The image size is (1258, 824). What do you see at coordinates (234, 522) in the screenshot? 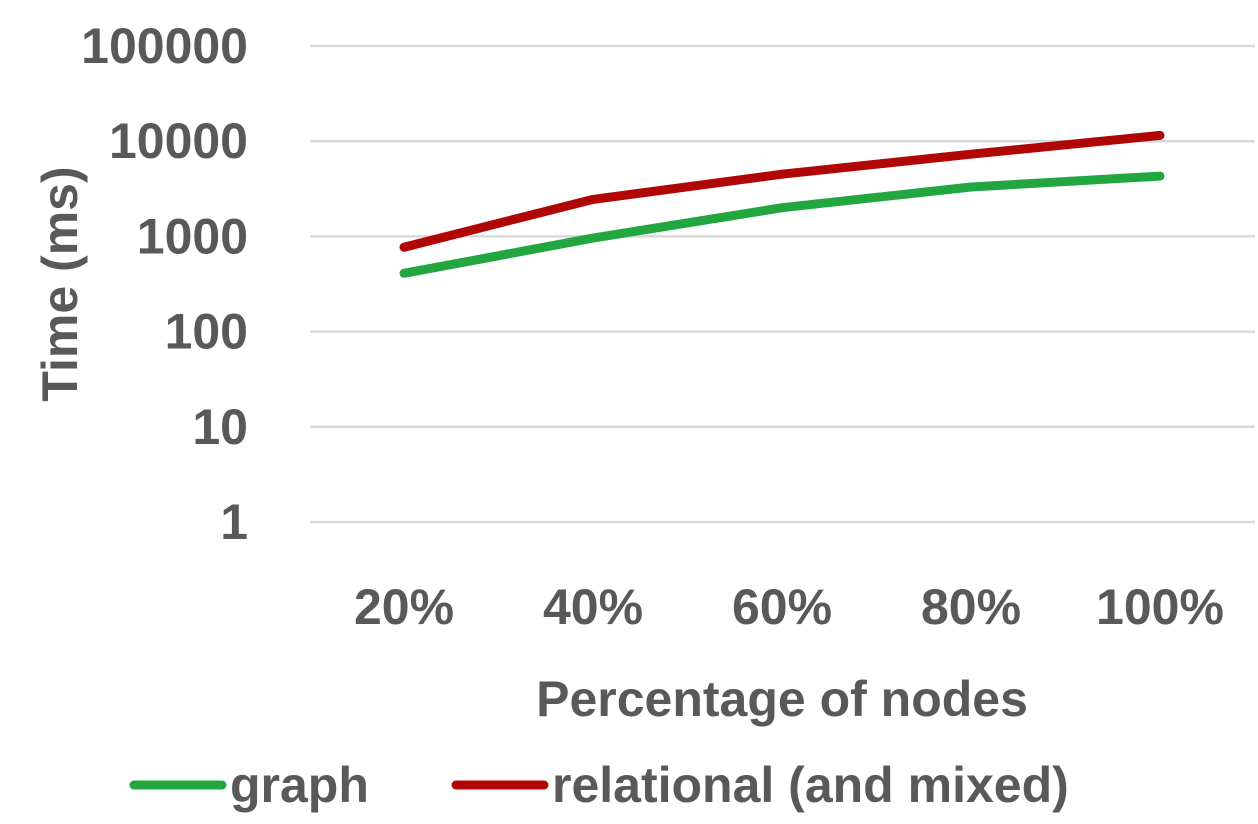
I see `y-tick-label: 1` at bounding box center [234, 522].